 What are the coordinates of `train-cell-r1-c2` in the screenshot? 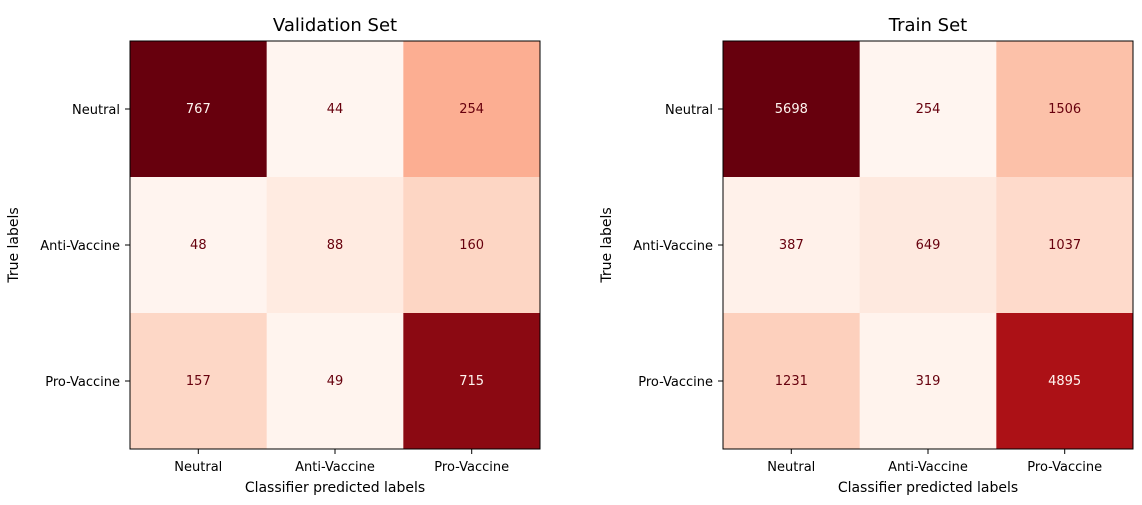 It's located at (1065, 245).